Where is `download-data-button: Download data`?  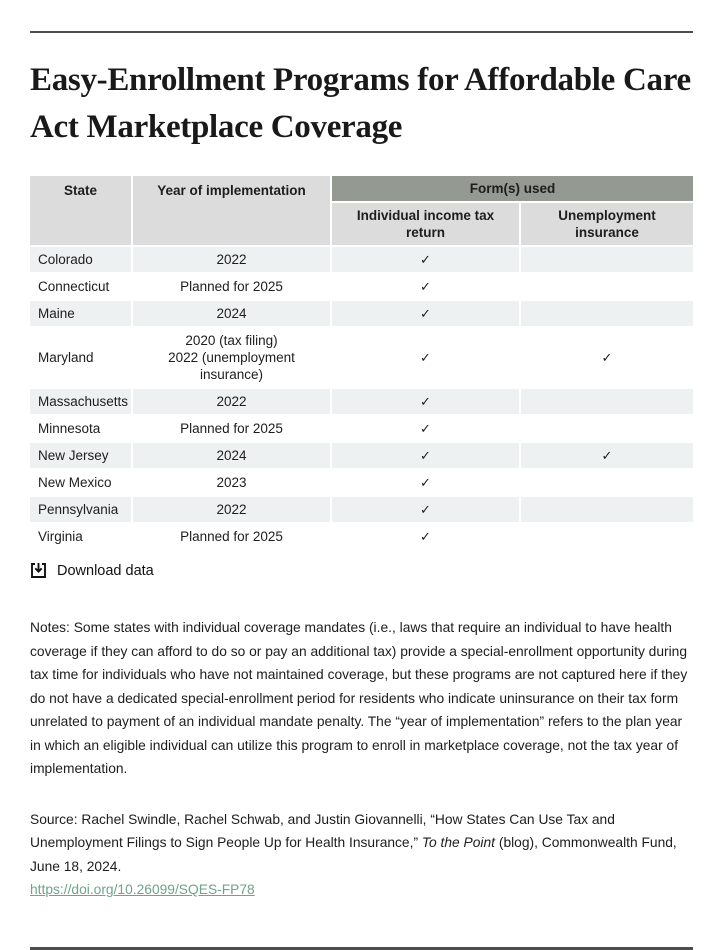
download-data-button: Download data is located at coordinates (92, 570).